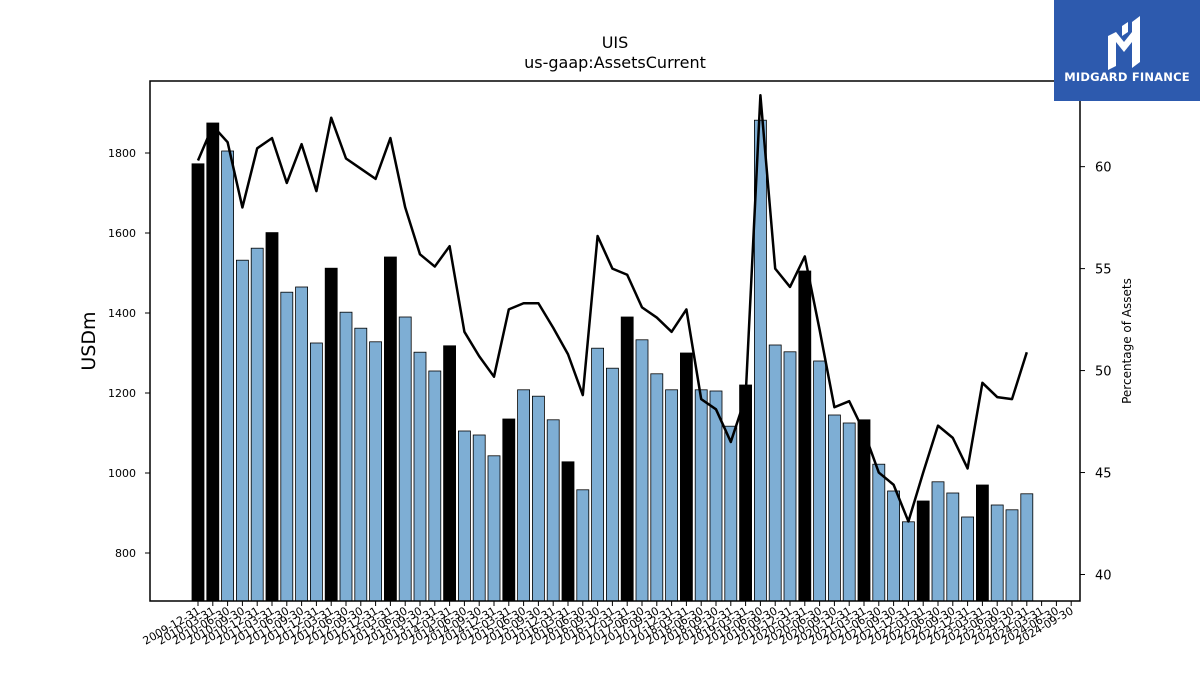 This screenshot has height=675, width=1200. What do you see at coordinates (129, 353) in the screenshot?
I see `y-axis-left: 800 1000 1200 1400 1600 1800` at bounding box center [129, 353].